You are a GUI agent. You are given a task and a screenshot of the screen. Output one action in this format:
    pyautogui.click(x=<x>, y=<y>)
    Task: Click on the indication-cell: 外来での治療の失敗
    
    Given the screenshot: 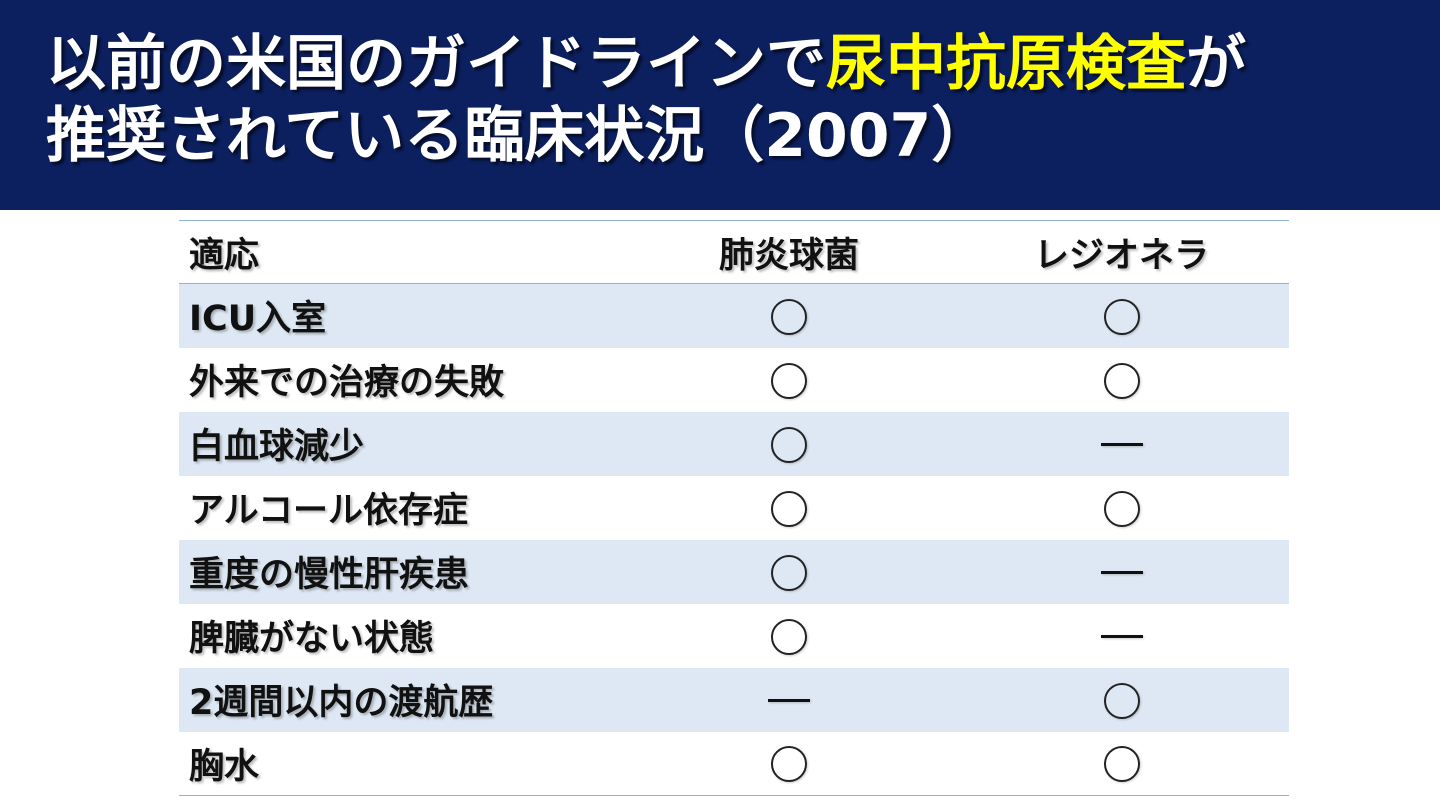 What is the action you would take?
    pyautogui.click(x=347, y=383)
    